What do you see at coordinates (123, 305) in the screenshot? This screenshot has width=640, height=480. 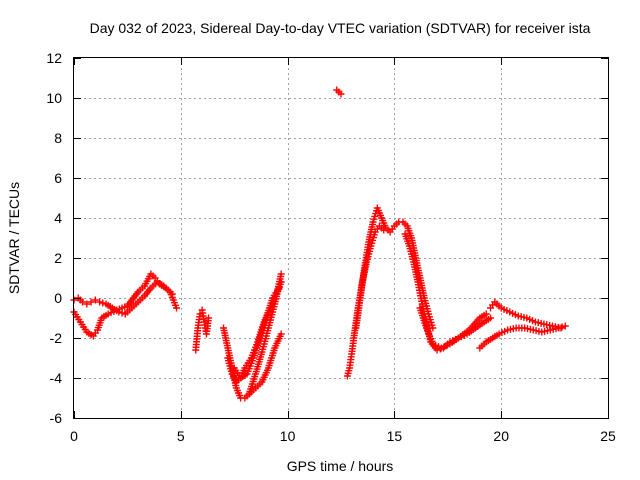 I see `series-sdtvar-trace-b` at bounding box center [123, 305].